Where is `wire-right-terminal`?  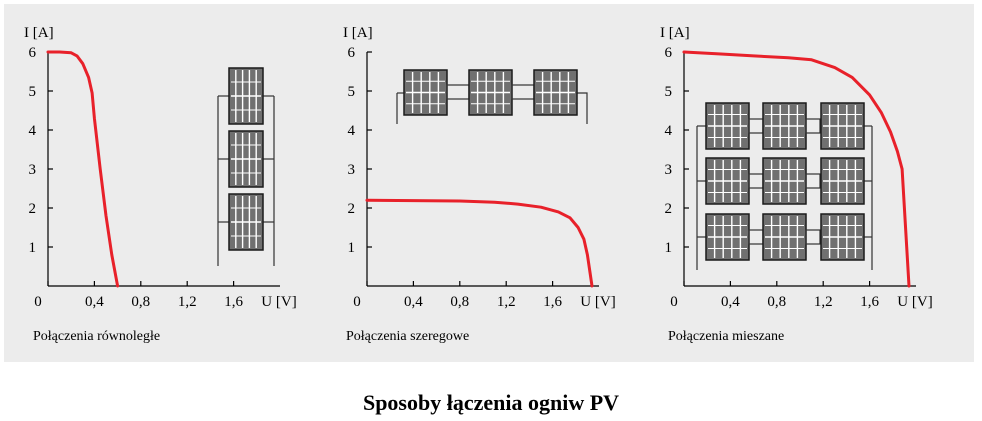 wire-right-terminal is located at coordinates (582, 108).